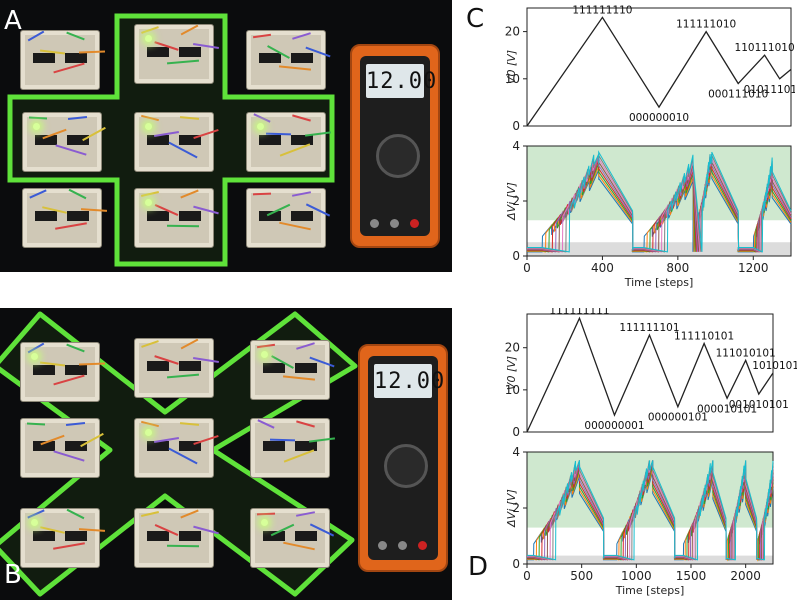 This screenshot has width=800, height=600. What do you see at coordinates (516, 508) in the screenshot?
I see `y-tick-label: 2` at bounding box center [516, 508].